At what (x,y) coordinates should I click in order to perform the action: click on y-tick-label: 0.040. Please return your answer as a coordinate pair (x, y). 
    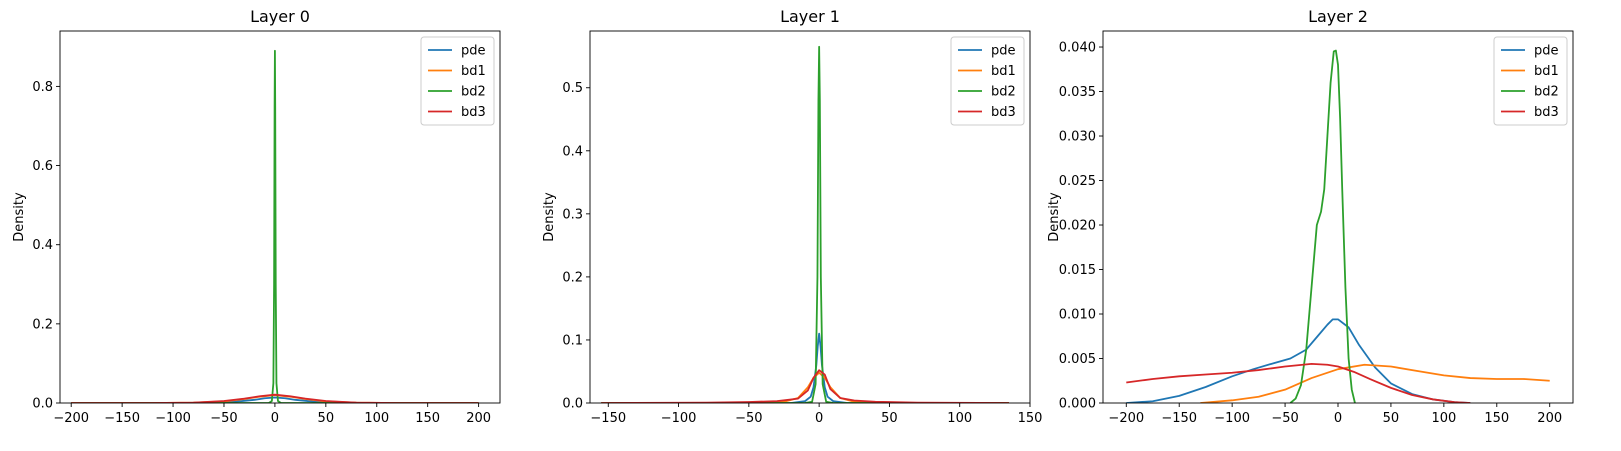
    Looking at the image, I should click on (1077, 48).